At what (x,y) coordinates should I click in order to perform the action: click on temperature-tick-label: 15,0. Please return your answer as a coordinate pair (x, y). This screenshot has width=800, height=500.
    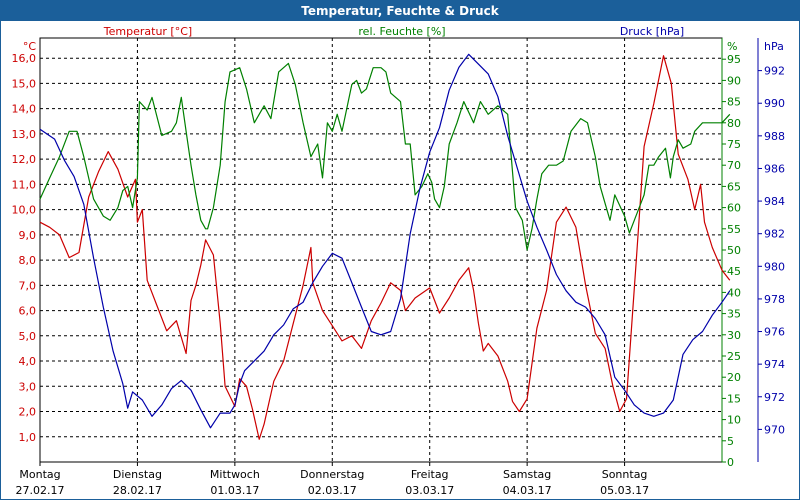
    Looking at the image, I should click on (24, 83).